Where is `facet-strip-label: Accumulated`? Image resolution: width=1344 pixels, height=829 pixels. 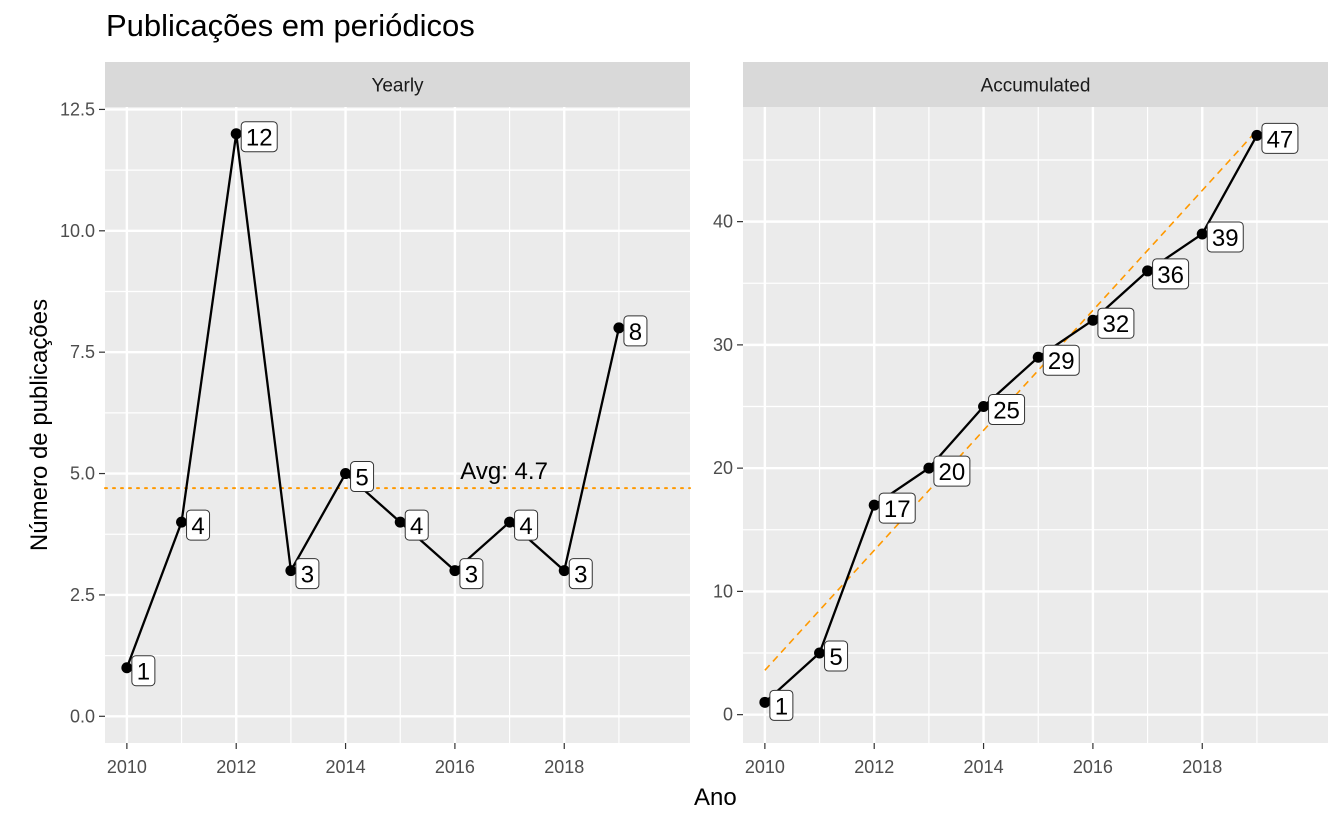 facet-strip-label: Accumulated is located at coordinates (1036, 86).